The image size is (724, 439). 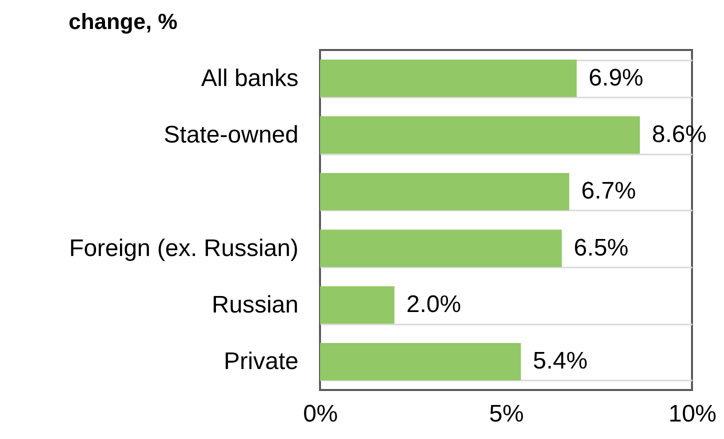 What do you see at coordinates (261, 362) in the screenshot?
I see `y-tick-label: Private` at bounding box center [261, 362].